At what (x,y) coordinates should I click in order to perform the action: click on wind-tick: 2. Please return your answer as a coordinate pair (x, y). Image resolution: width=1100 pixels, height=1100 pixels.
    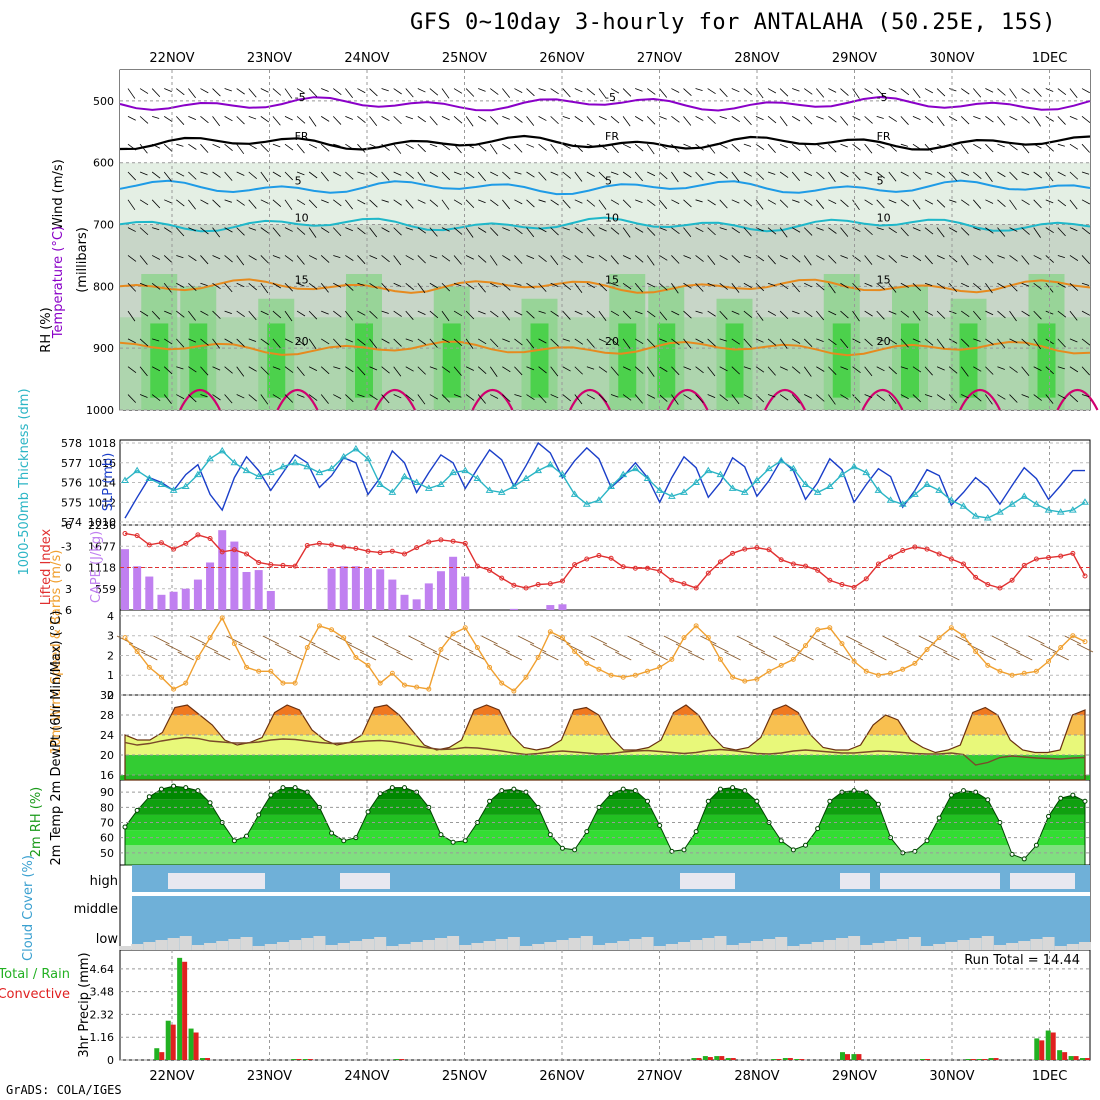
    Looking at the image, I should click on (110, 655).